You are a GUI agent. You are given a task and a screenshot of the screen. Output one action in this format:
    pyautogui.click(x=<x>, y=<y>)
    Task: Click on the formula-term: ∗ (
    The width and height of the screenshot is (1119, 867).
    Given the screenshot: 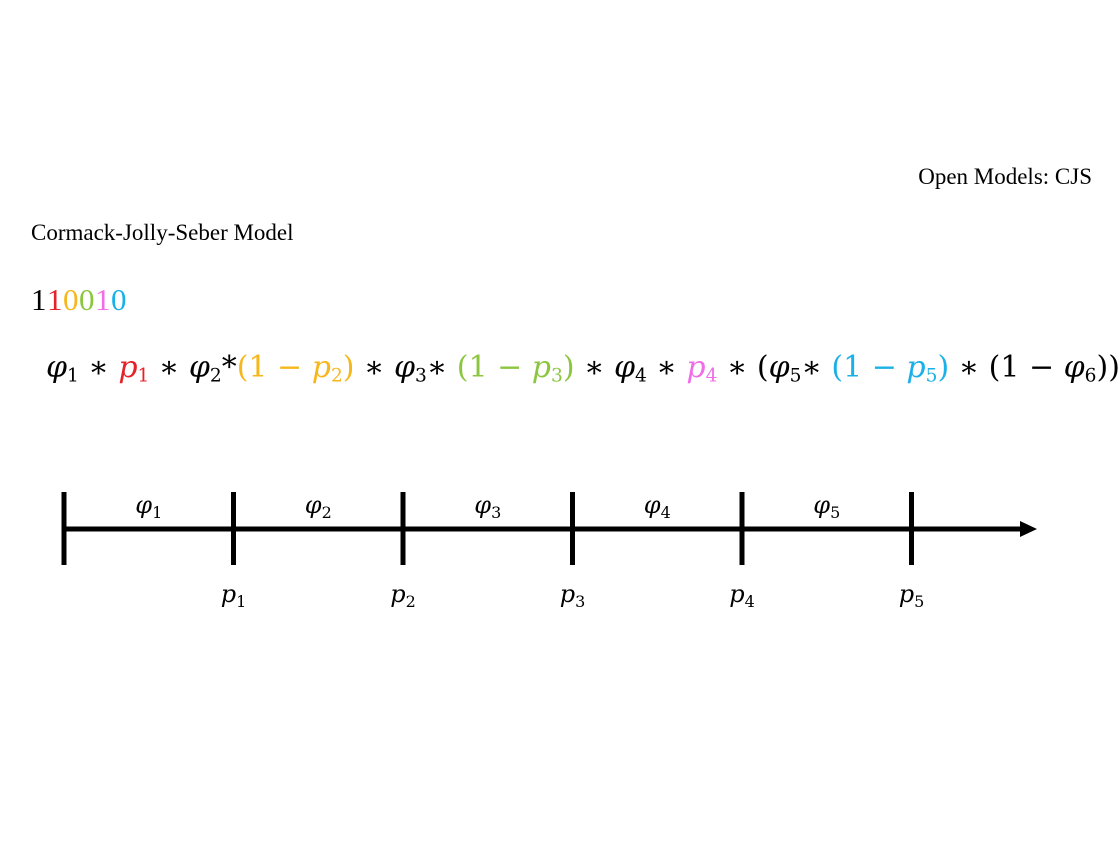 What is the action you would take?
    pyautogui.click(x=743, y=367)
    